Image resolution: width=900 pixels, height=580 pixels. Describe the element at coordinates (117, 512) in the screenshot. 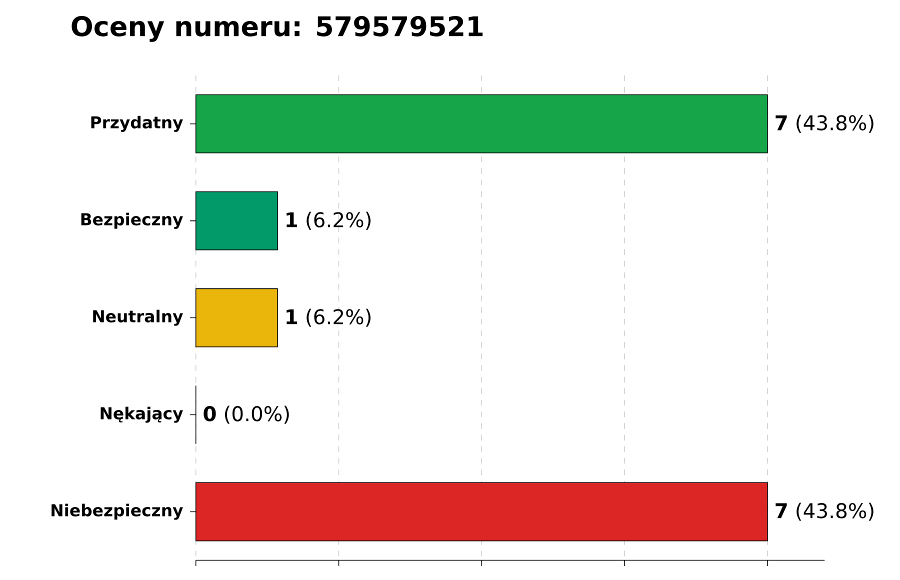

I see `y-tick-label: Niebezpieczny` at that location.